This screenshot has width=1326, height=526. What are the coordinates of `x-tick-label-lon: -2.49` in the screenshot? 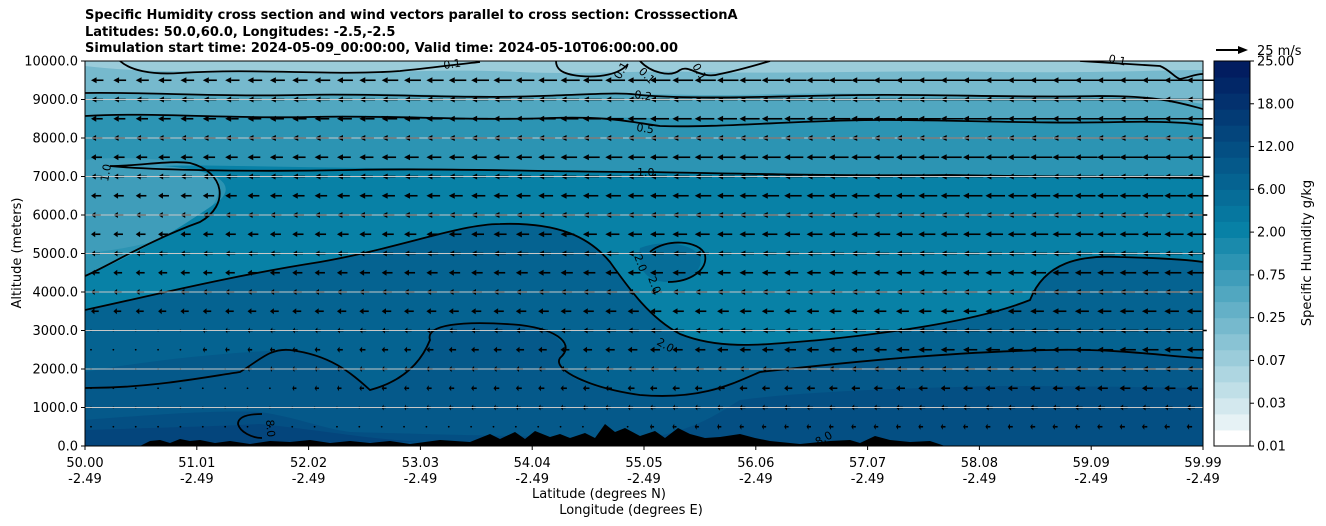 It's located at (644, 479).